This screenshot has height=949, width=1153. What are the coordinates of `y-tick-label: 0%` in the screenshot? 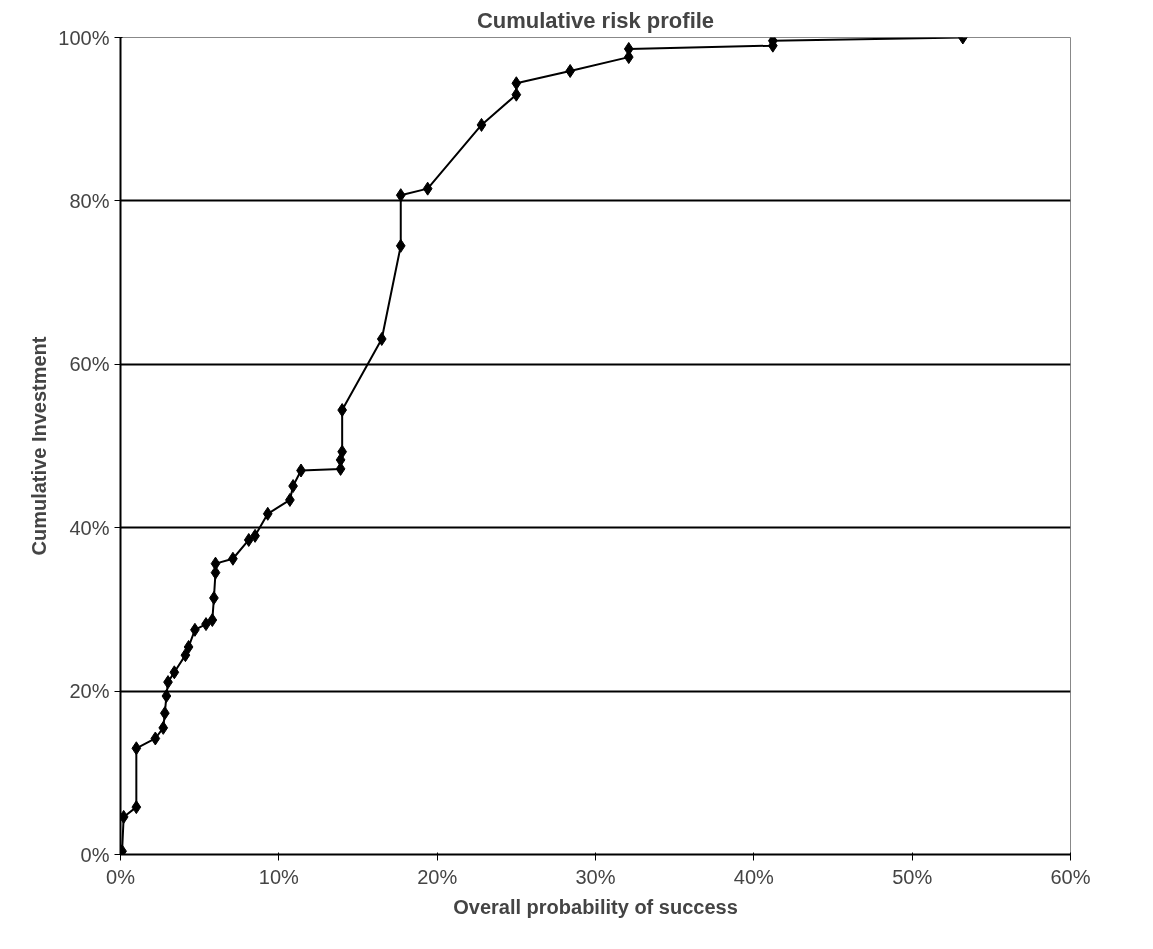 It's located at (95, 854).